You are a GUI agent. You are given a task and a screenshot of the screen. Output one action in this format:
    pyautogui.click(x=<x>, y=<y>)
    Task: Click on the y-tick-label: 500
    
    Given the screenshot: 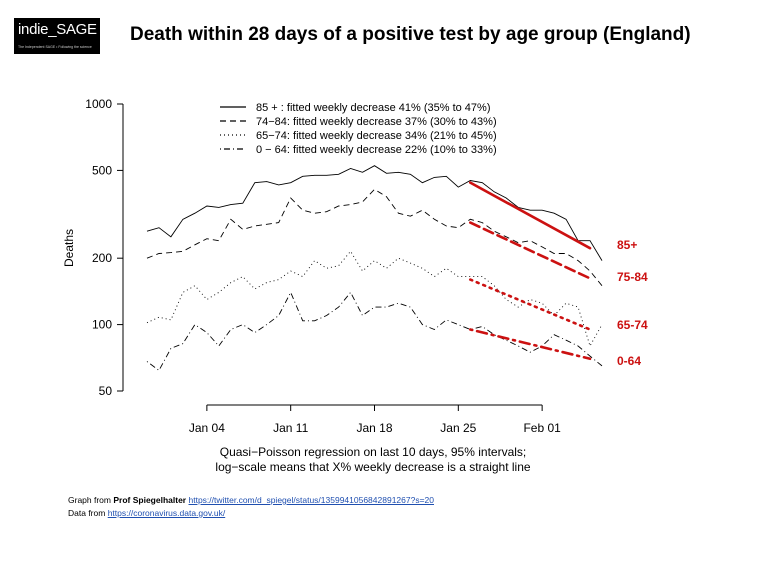 What is the action you would take?
    pyautogui.click(x=102, y=170)
    